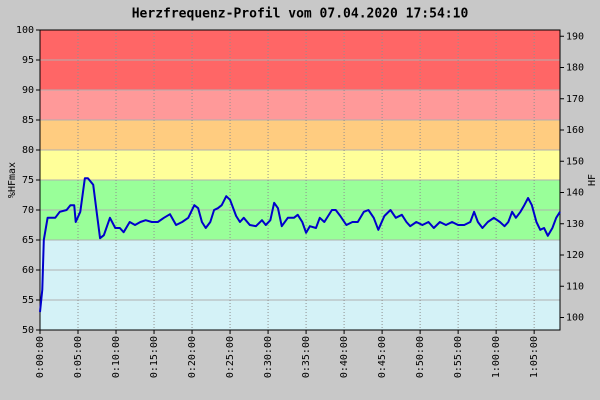 The height and width of the screenshot is (400, 600). Describe the element at coordinates (230, 357) in the screenshot. I see `x-tick-label: 0:25:00` at that location.